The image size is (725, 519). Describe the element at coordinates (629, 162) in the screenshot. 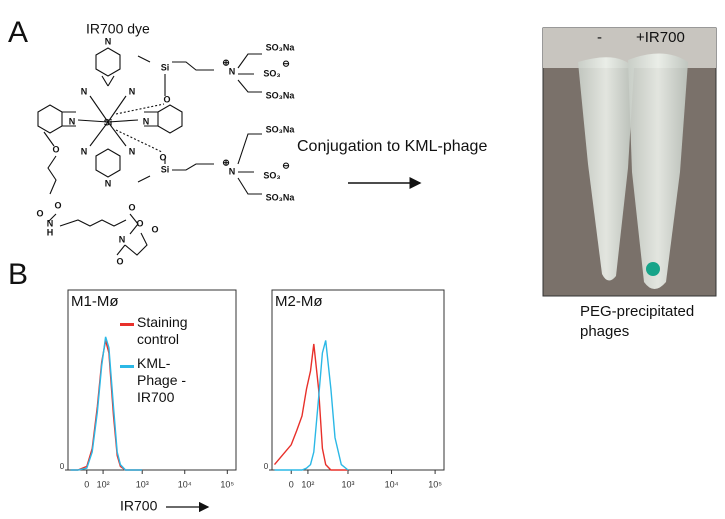

I see `tube-photo` at that location.